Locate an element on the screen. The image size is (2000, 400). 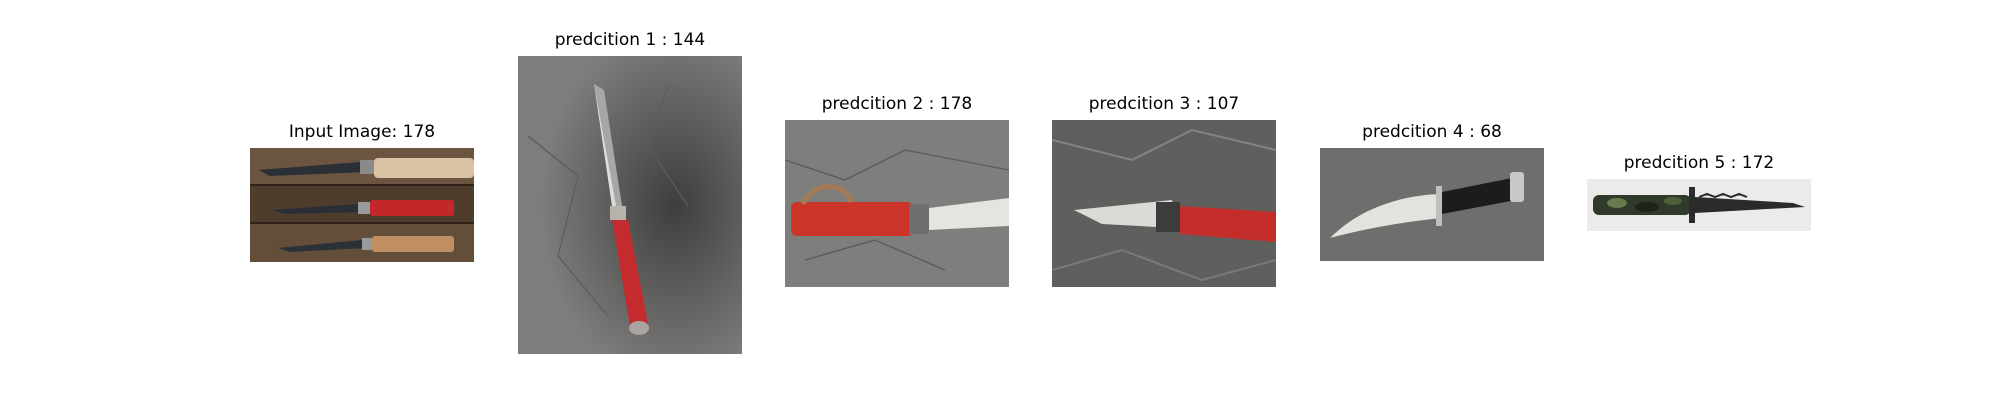
panel-prediction-3: predcition 3 : 107 is located at coordinates (1164, 190).